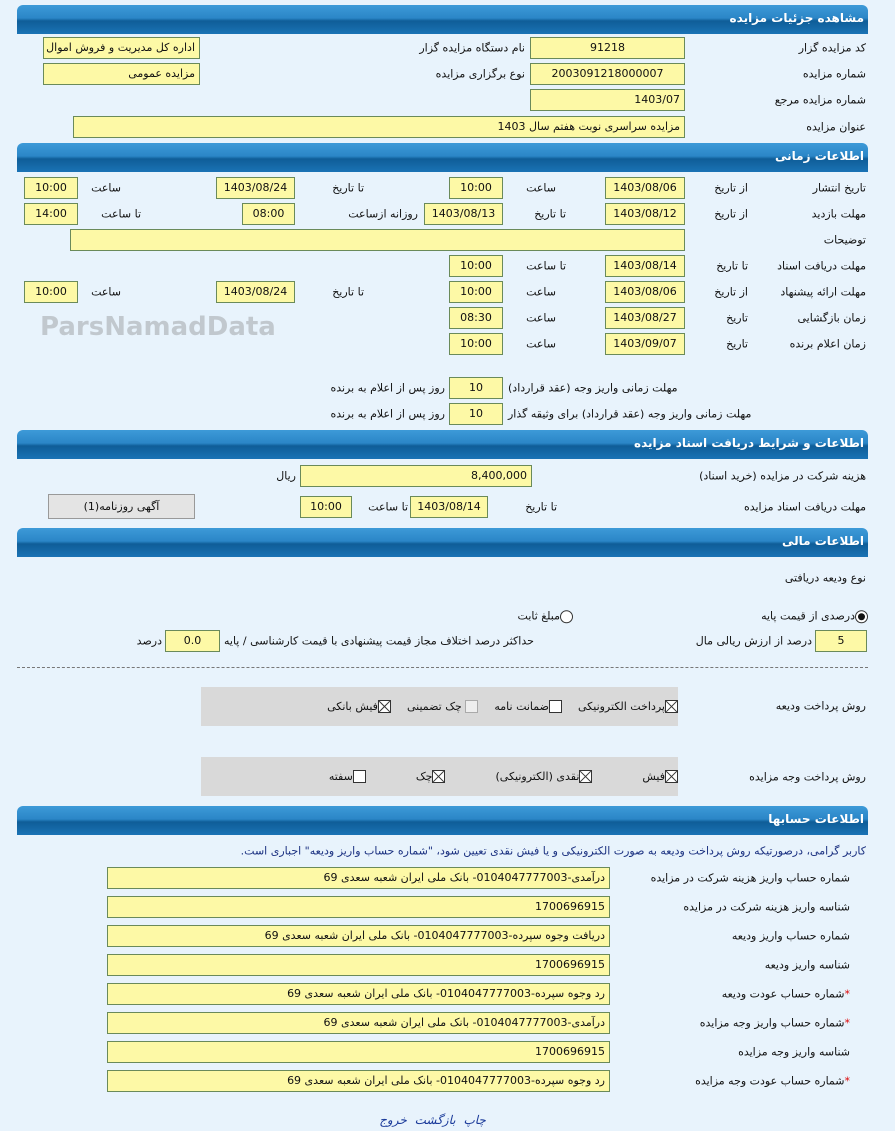 The height and width of the screenshot is (1131, 895). What do you see at coordinates (645, 188) in the screenshot?
I see `publish-from-field: 1403/08/06` at bounding box center [645, 188].